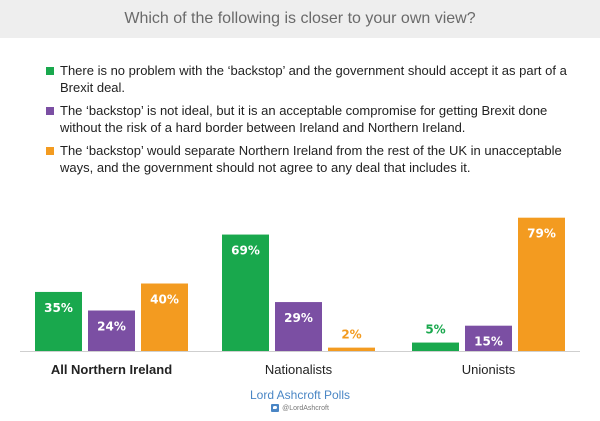  Describe the element at coordinates (541, 234) in the screenshot. I see `bar-label-unionists-reject: 79%` at that location.